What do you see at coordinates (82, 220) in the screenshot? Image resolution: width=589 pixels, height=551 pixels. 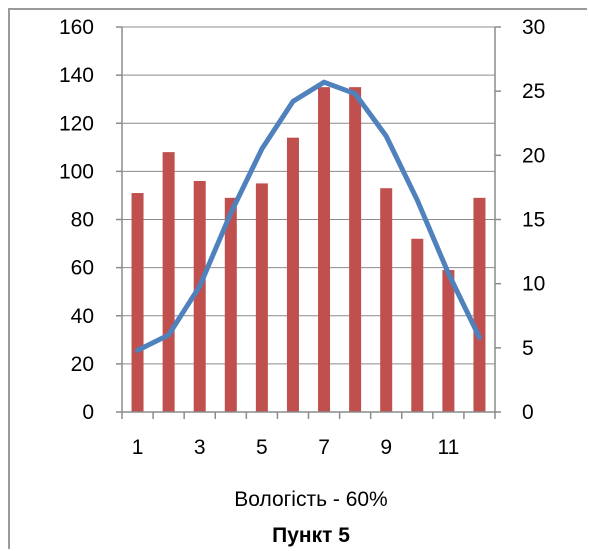 I see `left-tick-label: 80` at bounding box center [82, 220].